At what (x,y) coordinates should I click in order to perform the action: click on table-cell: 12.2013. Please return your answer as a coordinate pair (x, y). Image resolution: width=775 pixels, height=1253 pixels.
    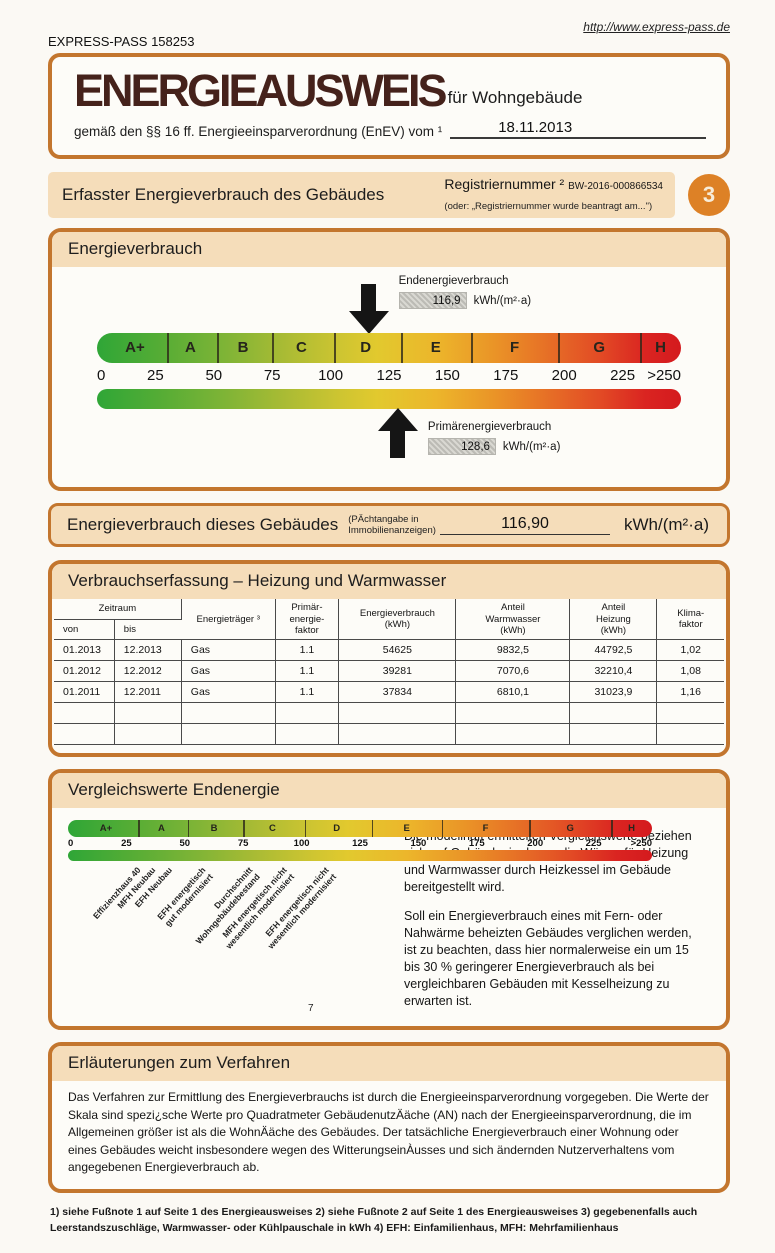
    Looking at the image, I should click on (148, 650).